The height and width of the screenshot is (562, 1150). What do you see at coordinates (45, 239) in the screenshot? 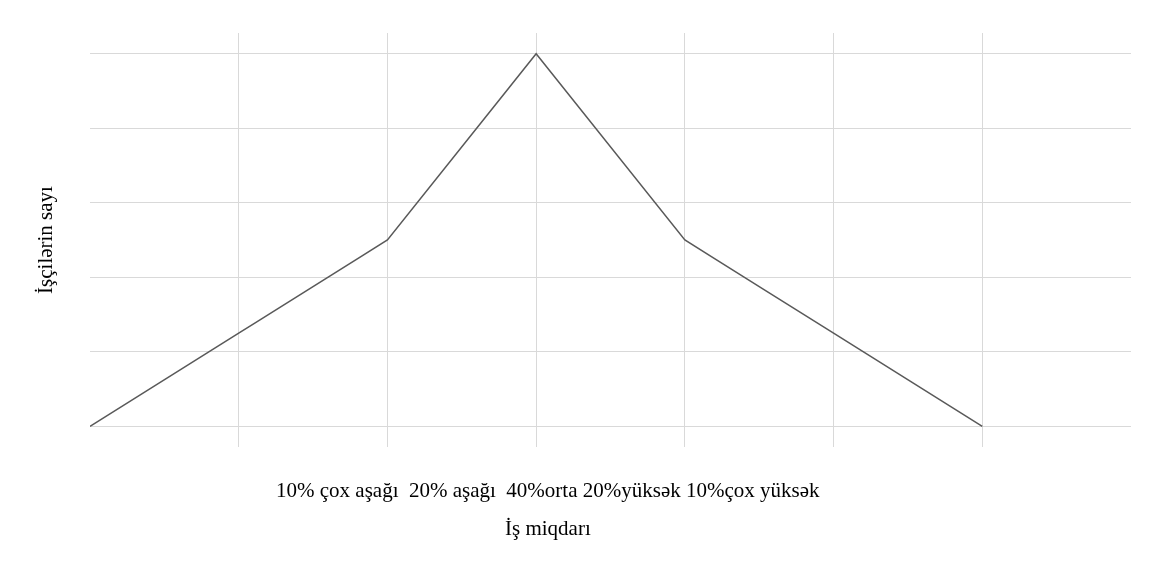
I see `y-axis-title: İşçilərin sayı` at bounding box center [45, 239].